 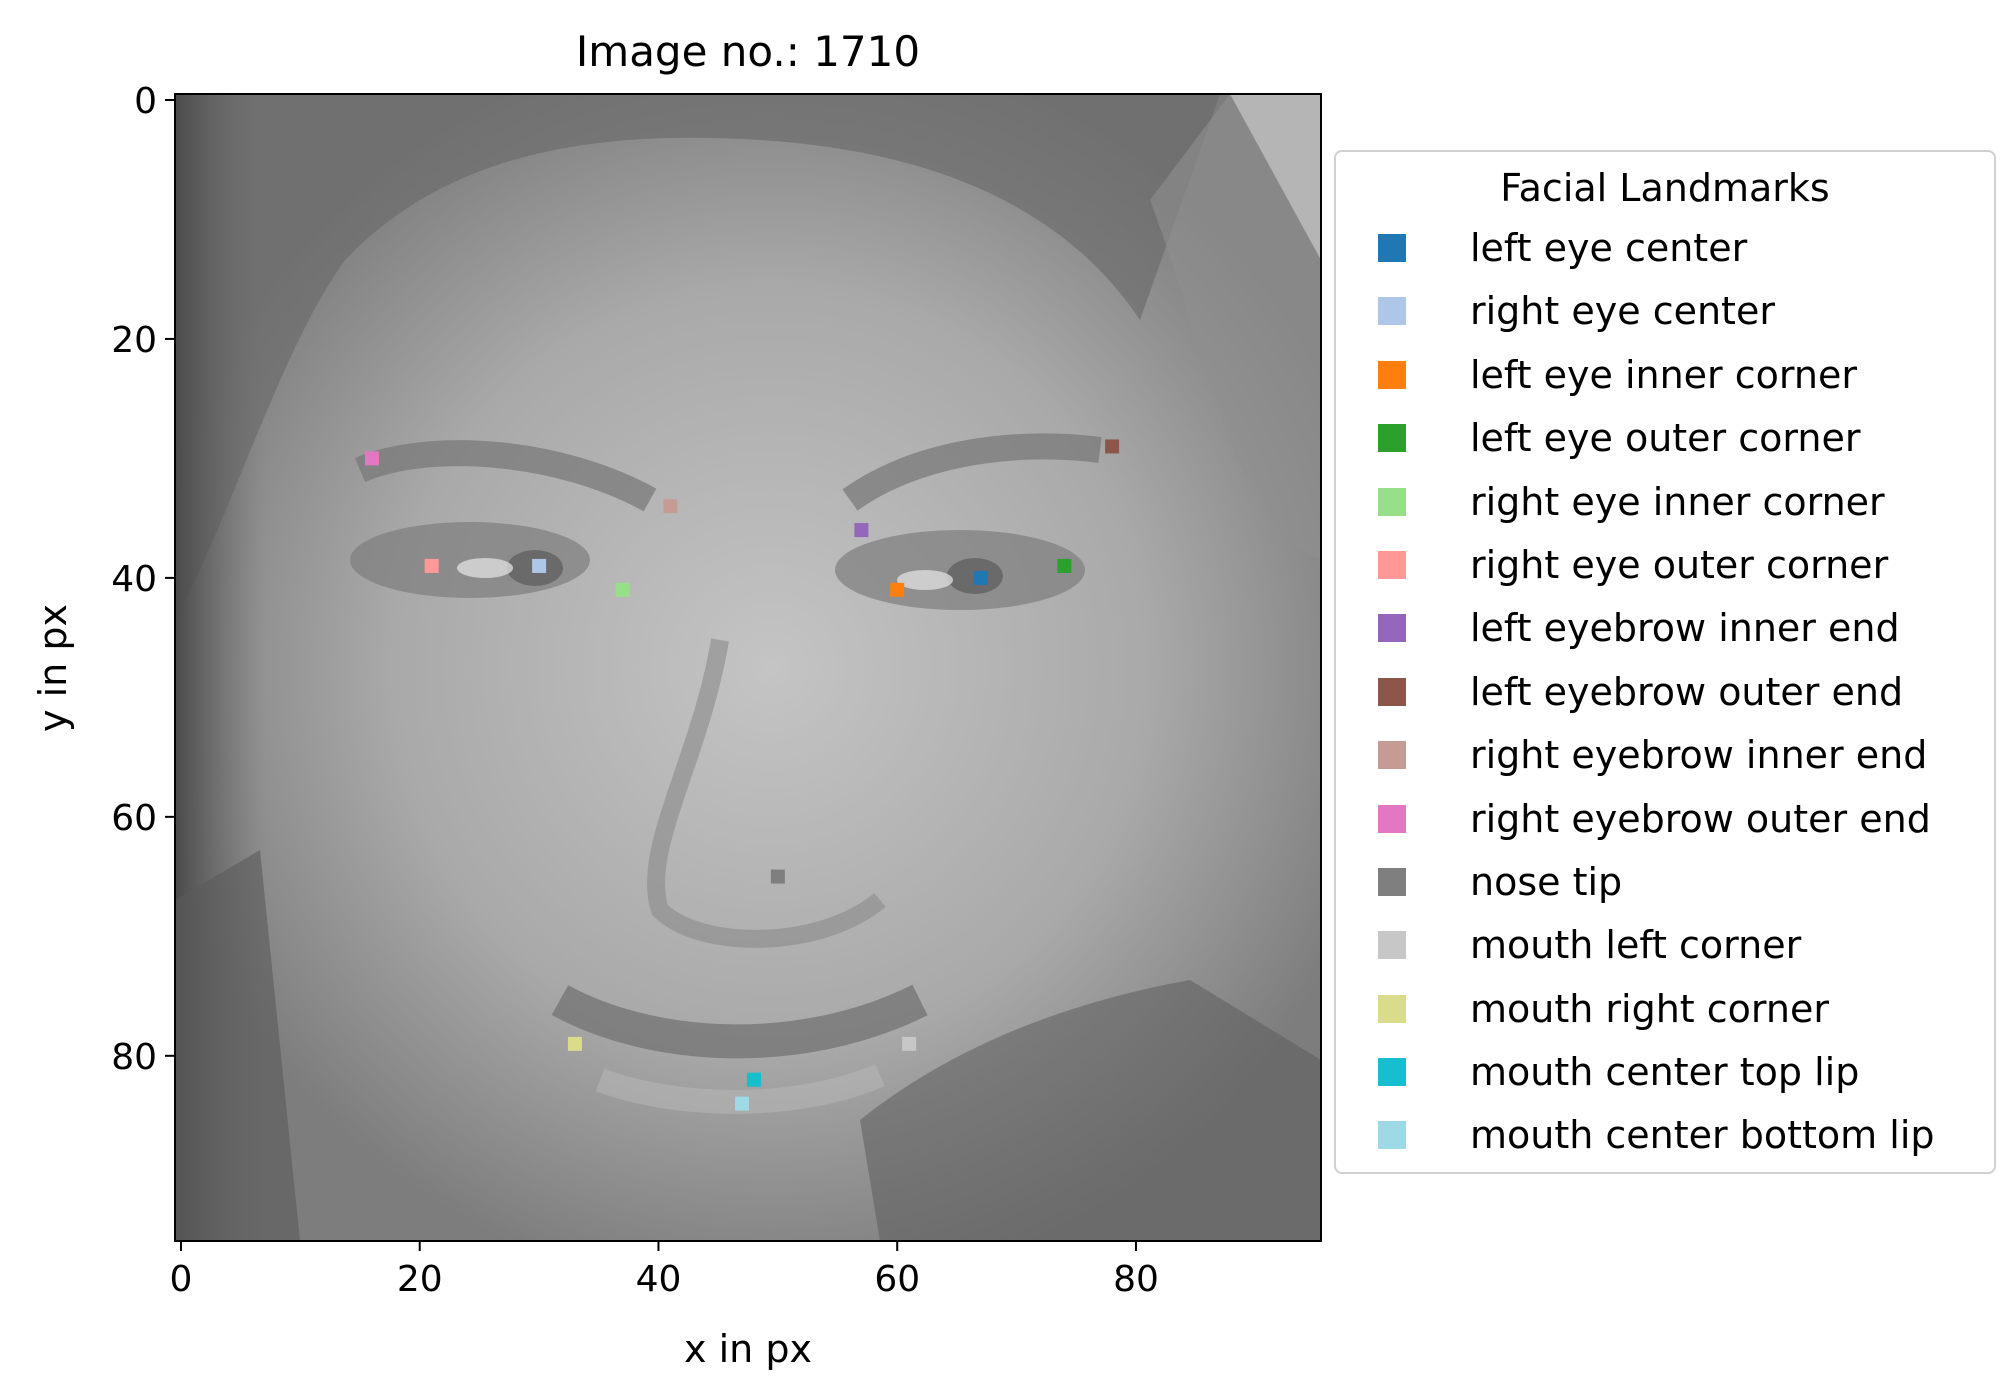 What do you see at coordinates (1679, 564) in the screenshot?
I see `legend-label: right eye outer corner` at bounding box center [1679, 564].